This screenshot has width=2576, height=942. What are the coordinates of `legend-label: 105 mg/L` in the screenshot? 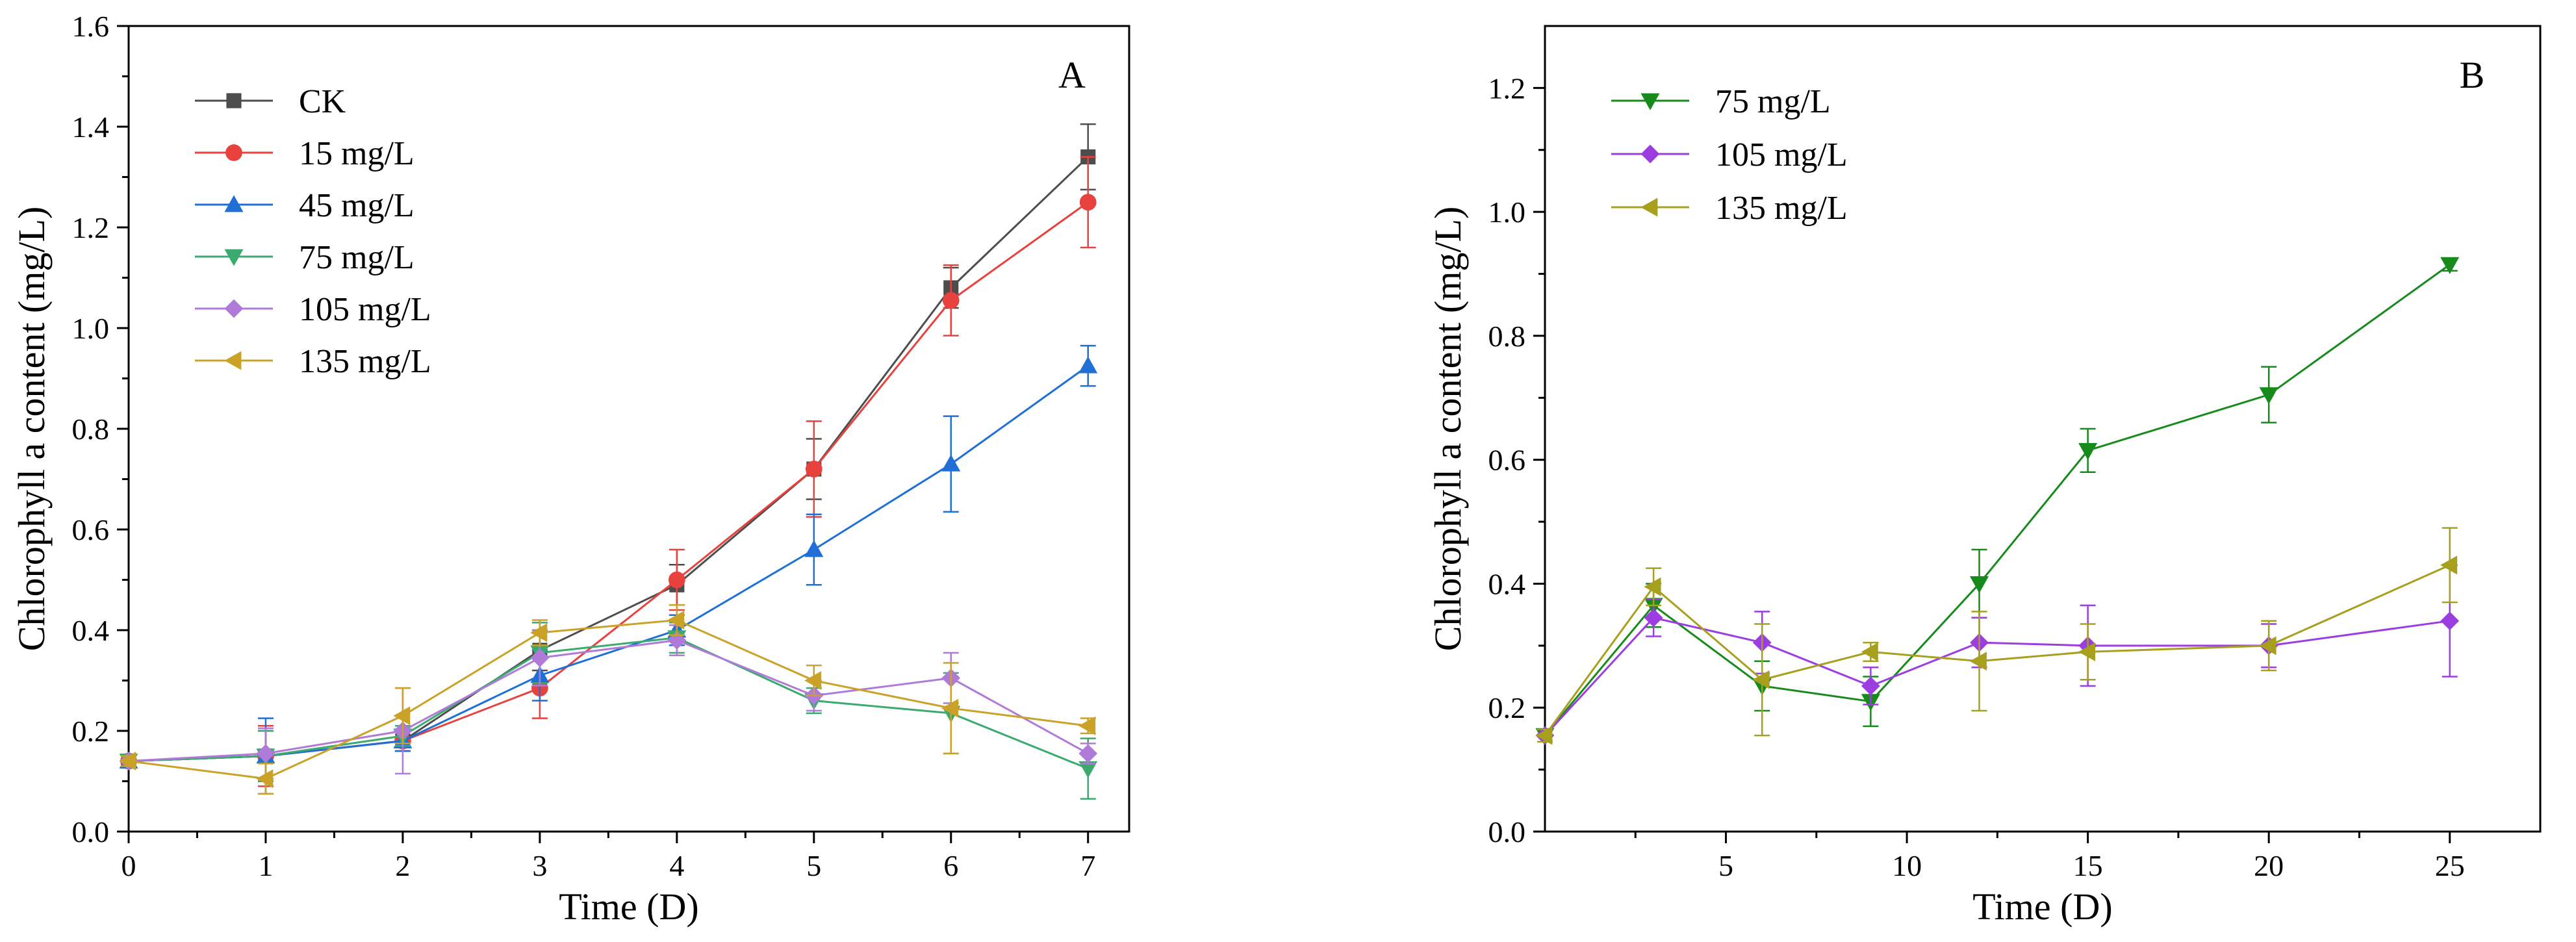 It's located at (1781, 155).